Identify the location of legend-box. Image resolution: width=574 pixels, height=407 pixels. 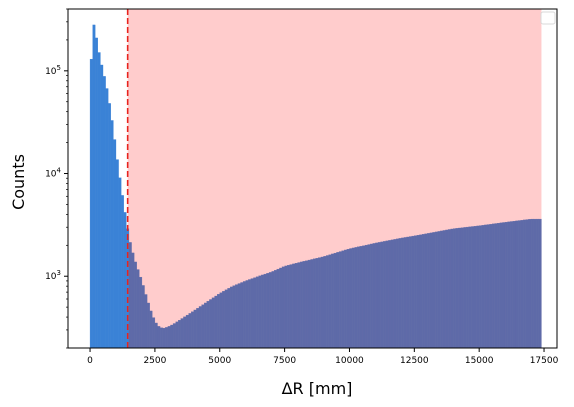
(548, 18).